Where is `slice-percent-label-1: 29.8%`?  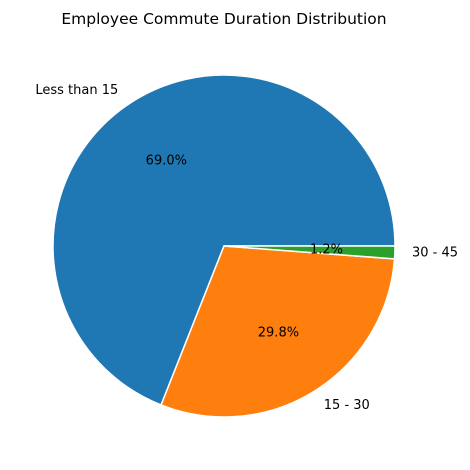
slice-percent-label-1: 29.8% is located at coordinates (278, 332).